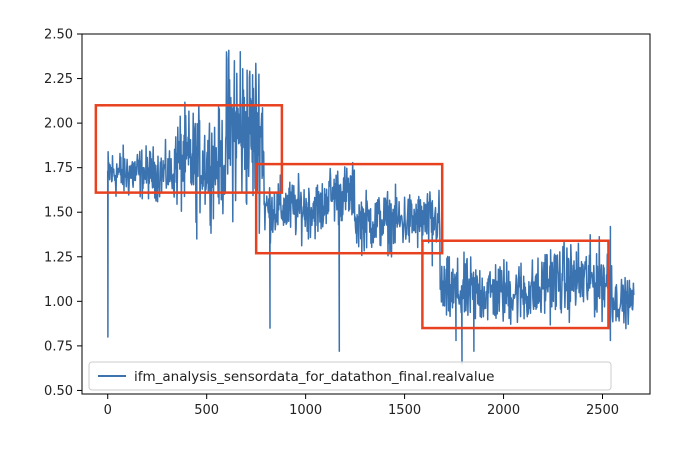  Describe the element at coordinates (503, 410) in the screenshot. I see `x-tick-label: 2000` at that location.